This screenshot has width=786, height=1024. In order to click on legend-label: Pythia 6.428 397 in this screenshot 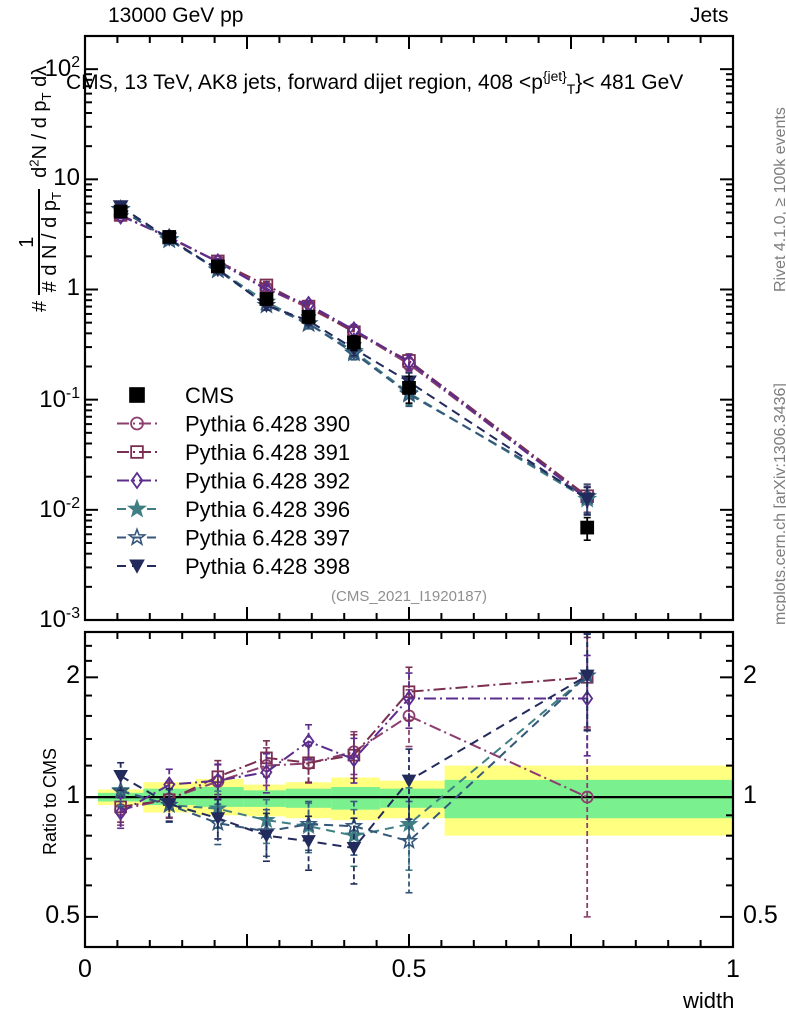, I will do `click(267, 538)`.